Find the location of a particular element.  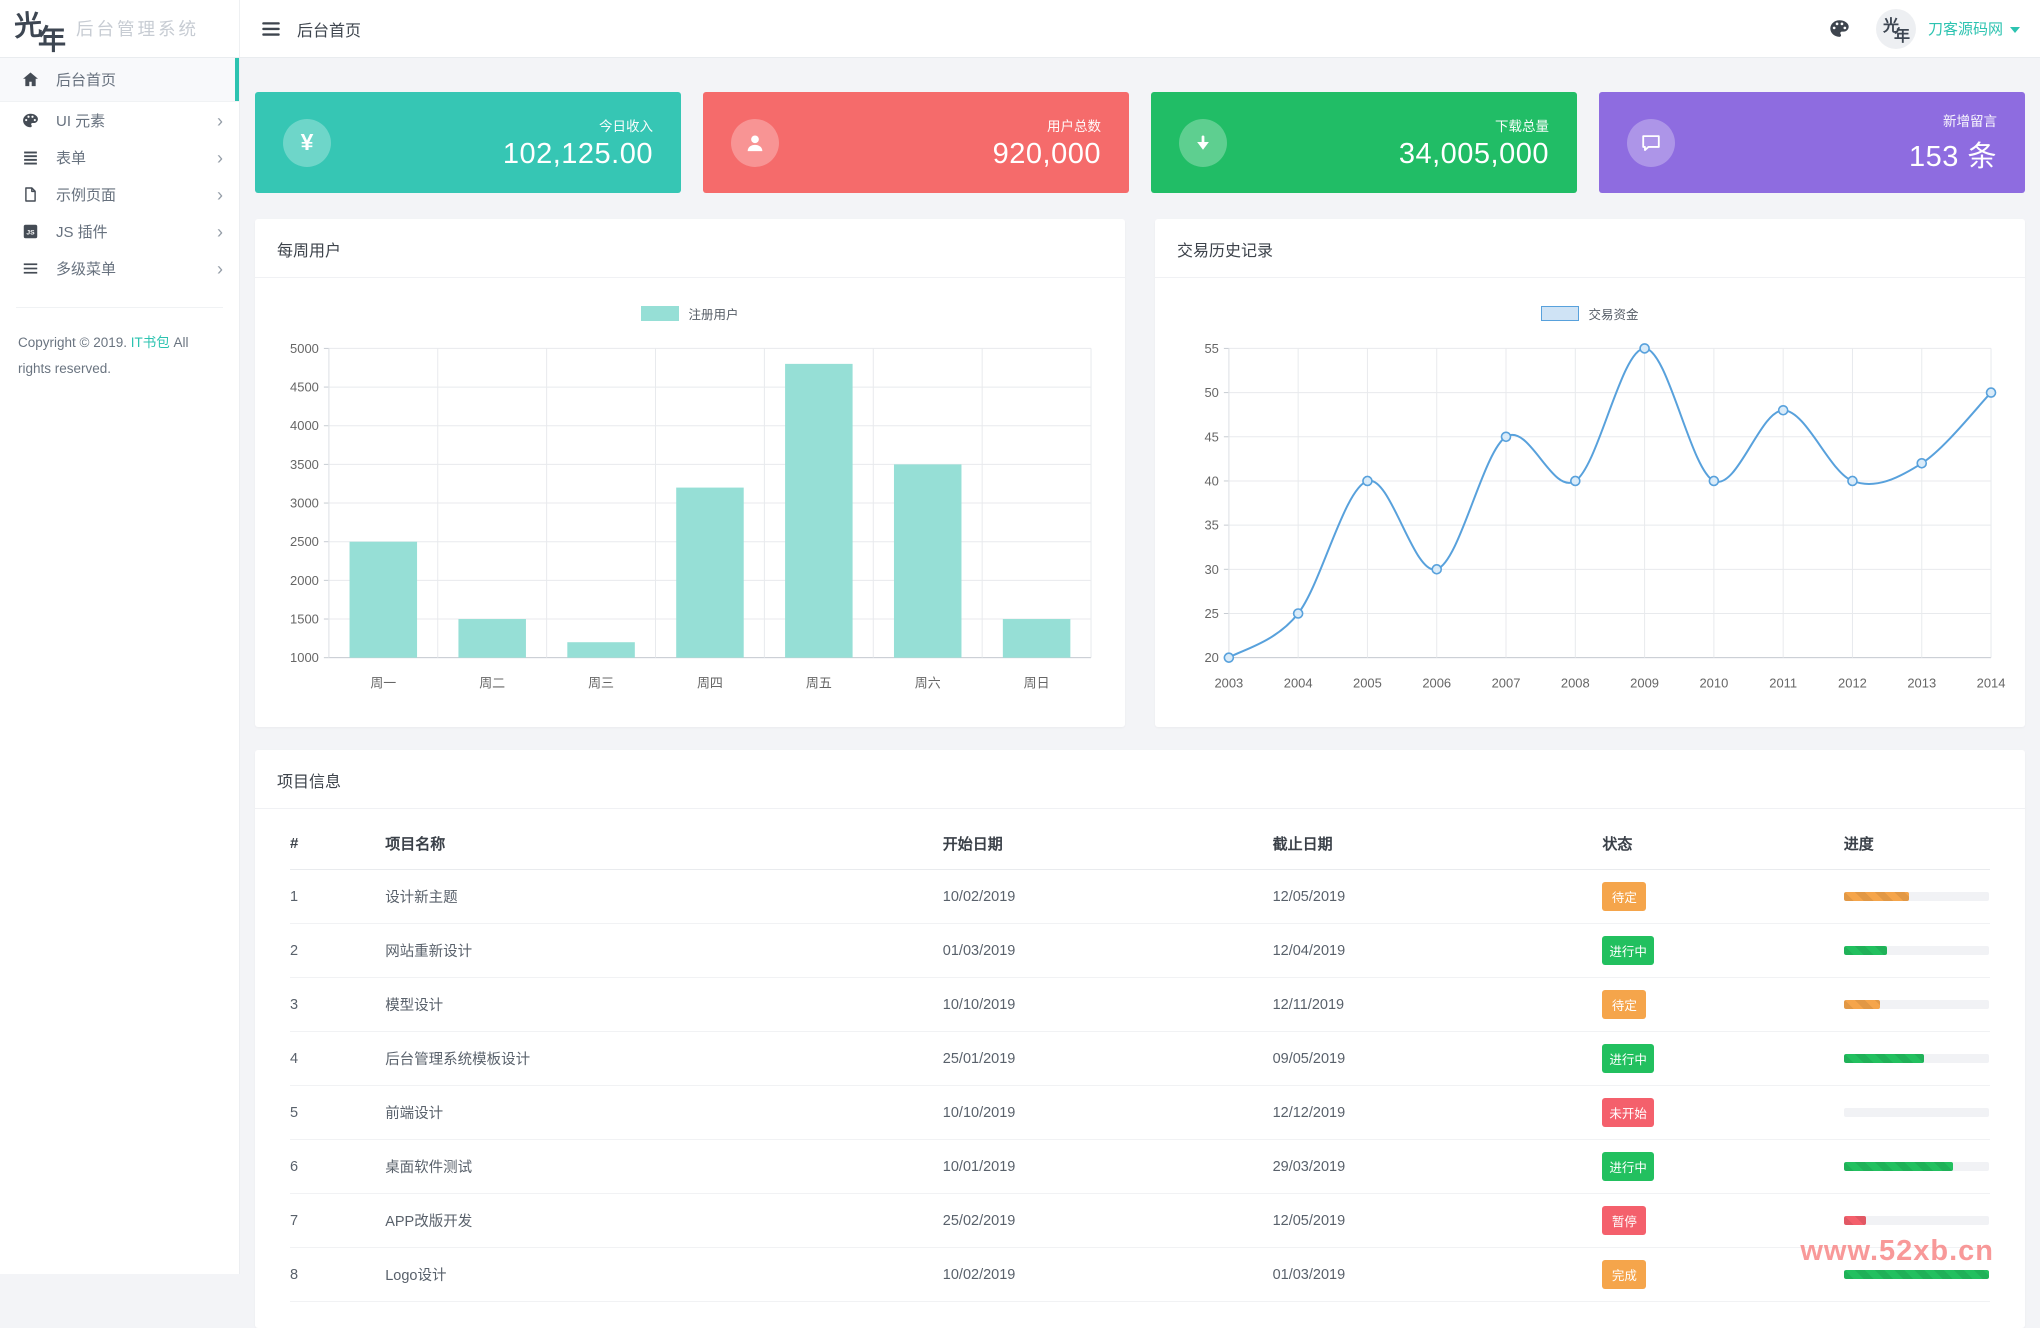

cell-index: 6 is located at coordinates (338, 1166).